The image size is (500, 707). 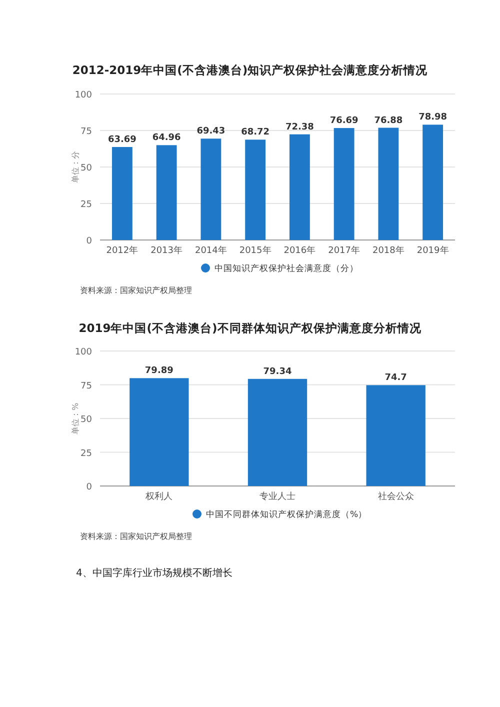 I want to click on data-label: 69.43, so click(x=211, y=131).